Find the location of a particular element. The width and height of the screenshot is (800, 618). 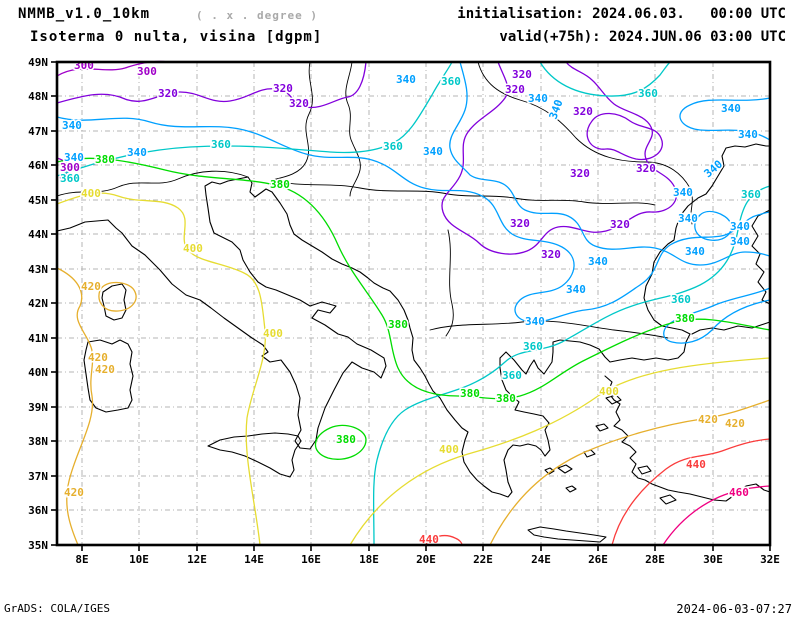

lat-tick-label: 48N is located at coordinates (38, 96).